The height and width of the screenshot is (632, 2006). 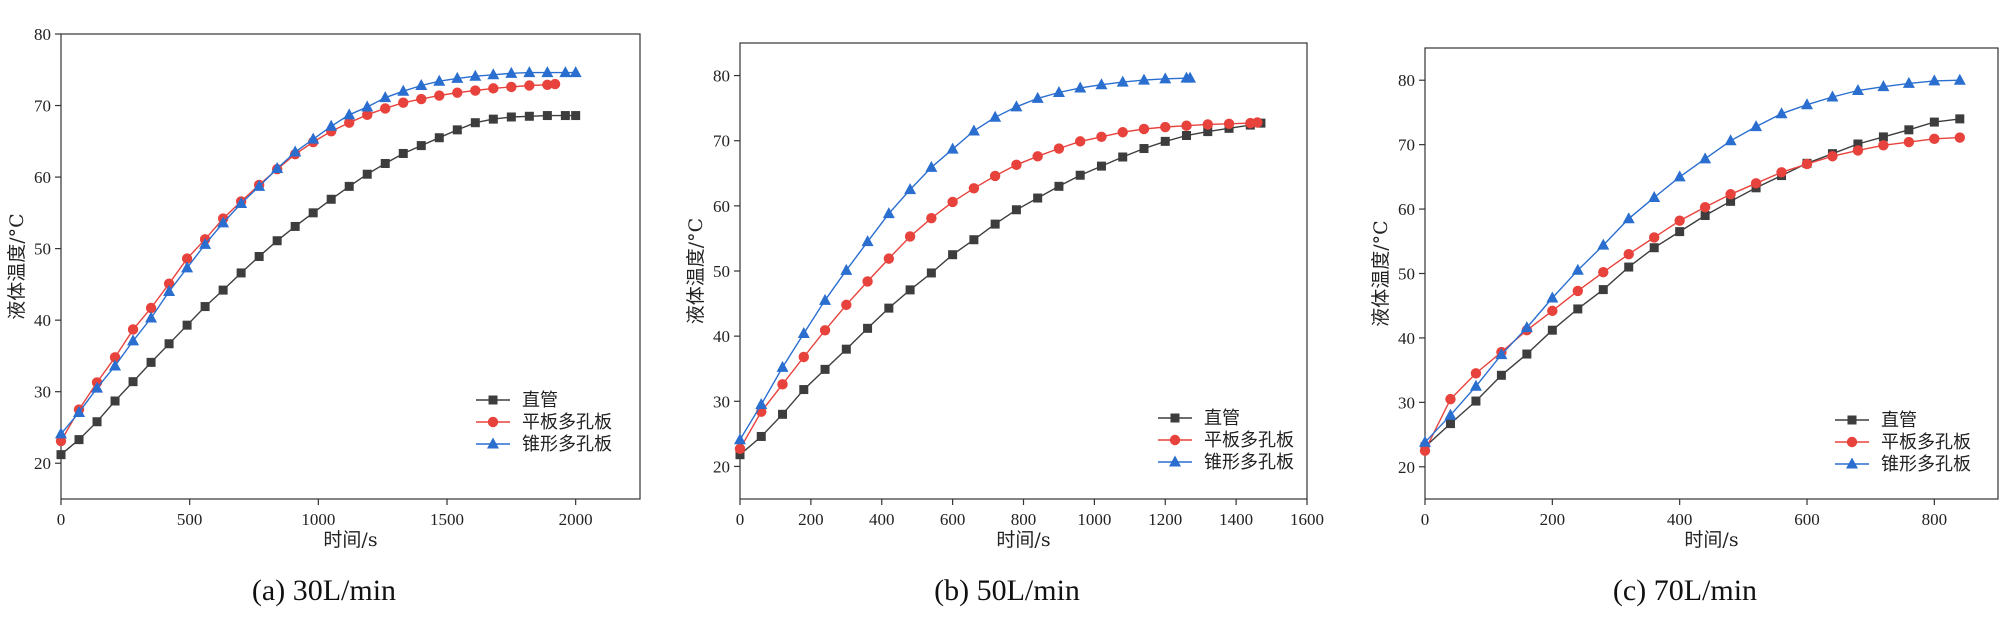 What do you see at coordinates (324, 590) in the screenshot?
I see `chart-caption: (a) 30L/min` at bounding box center [324, 590].